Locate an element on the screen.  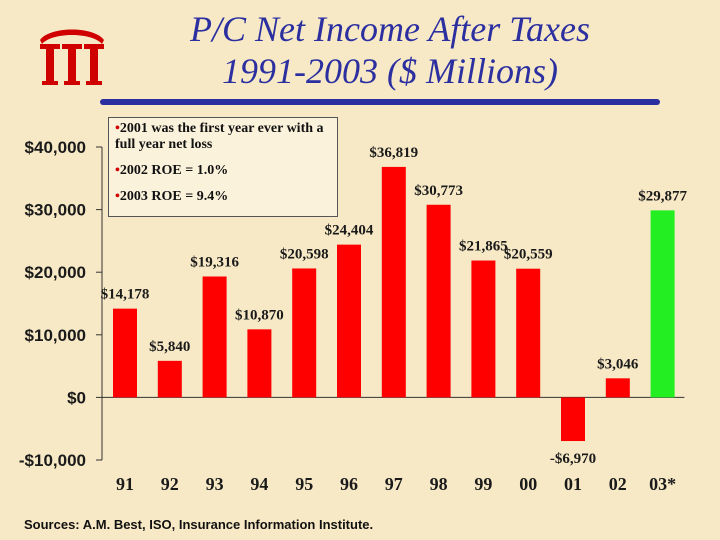
x-tick-label: 96 is located at coordinates (349, 484).